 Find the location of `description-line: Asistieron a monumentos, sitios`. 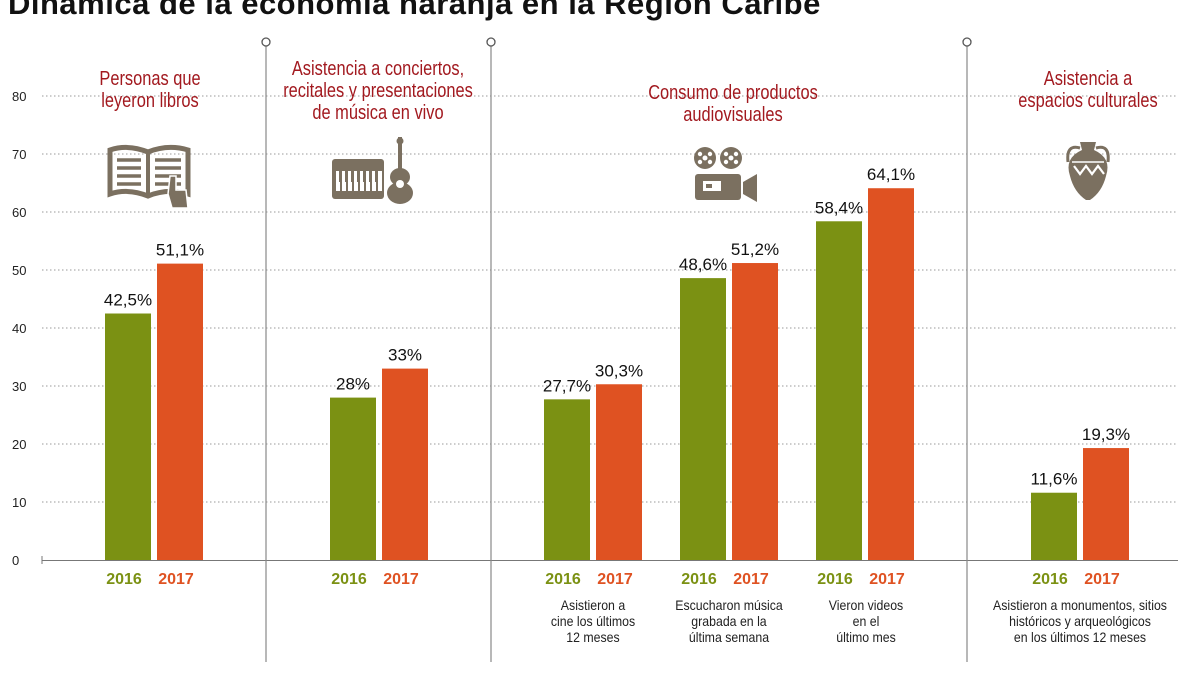

description-line: Asistieron a monumentos, sitios is located at coordinates (1080, 605).